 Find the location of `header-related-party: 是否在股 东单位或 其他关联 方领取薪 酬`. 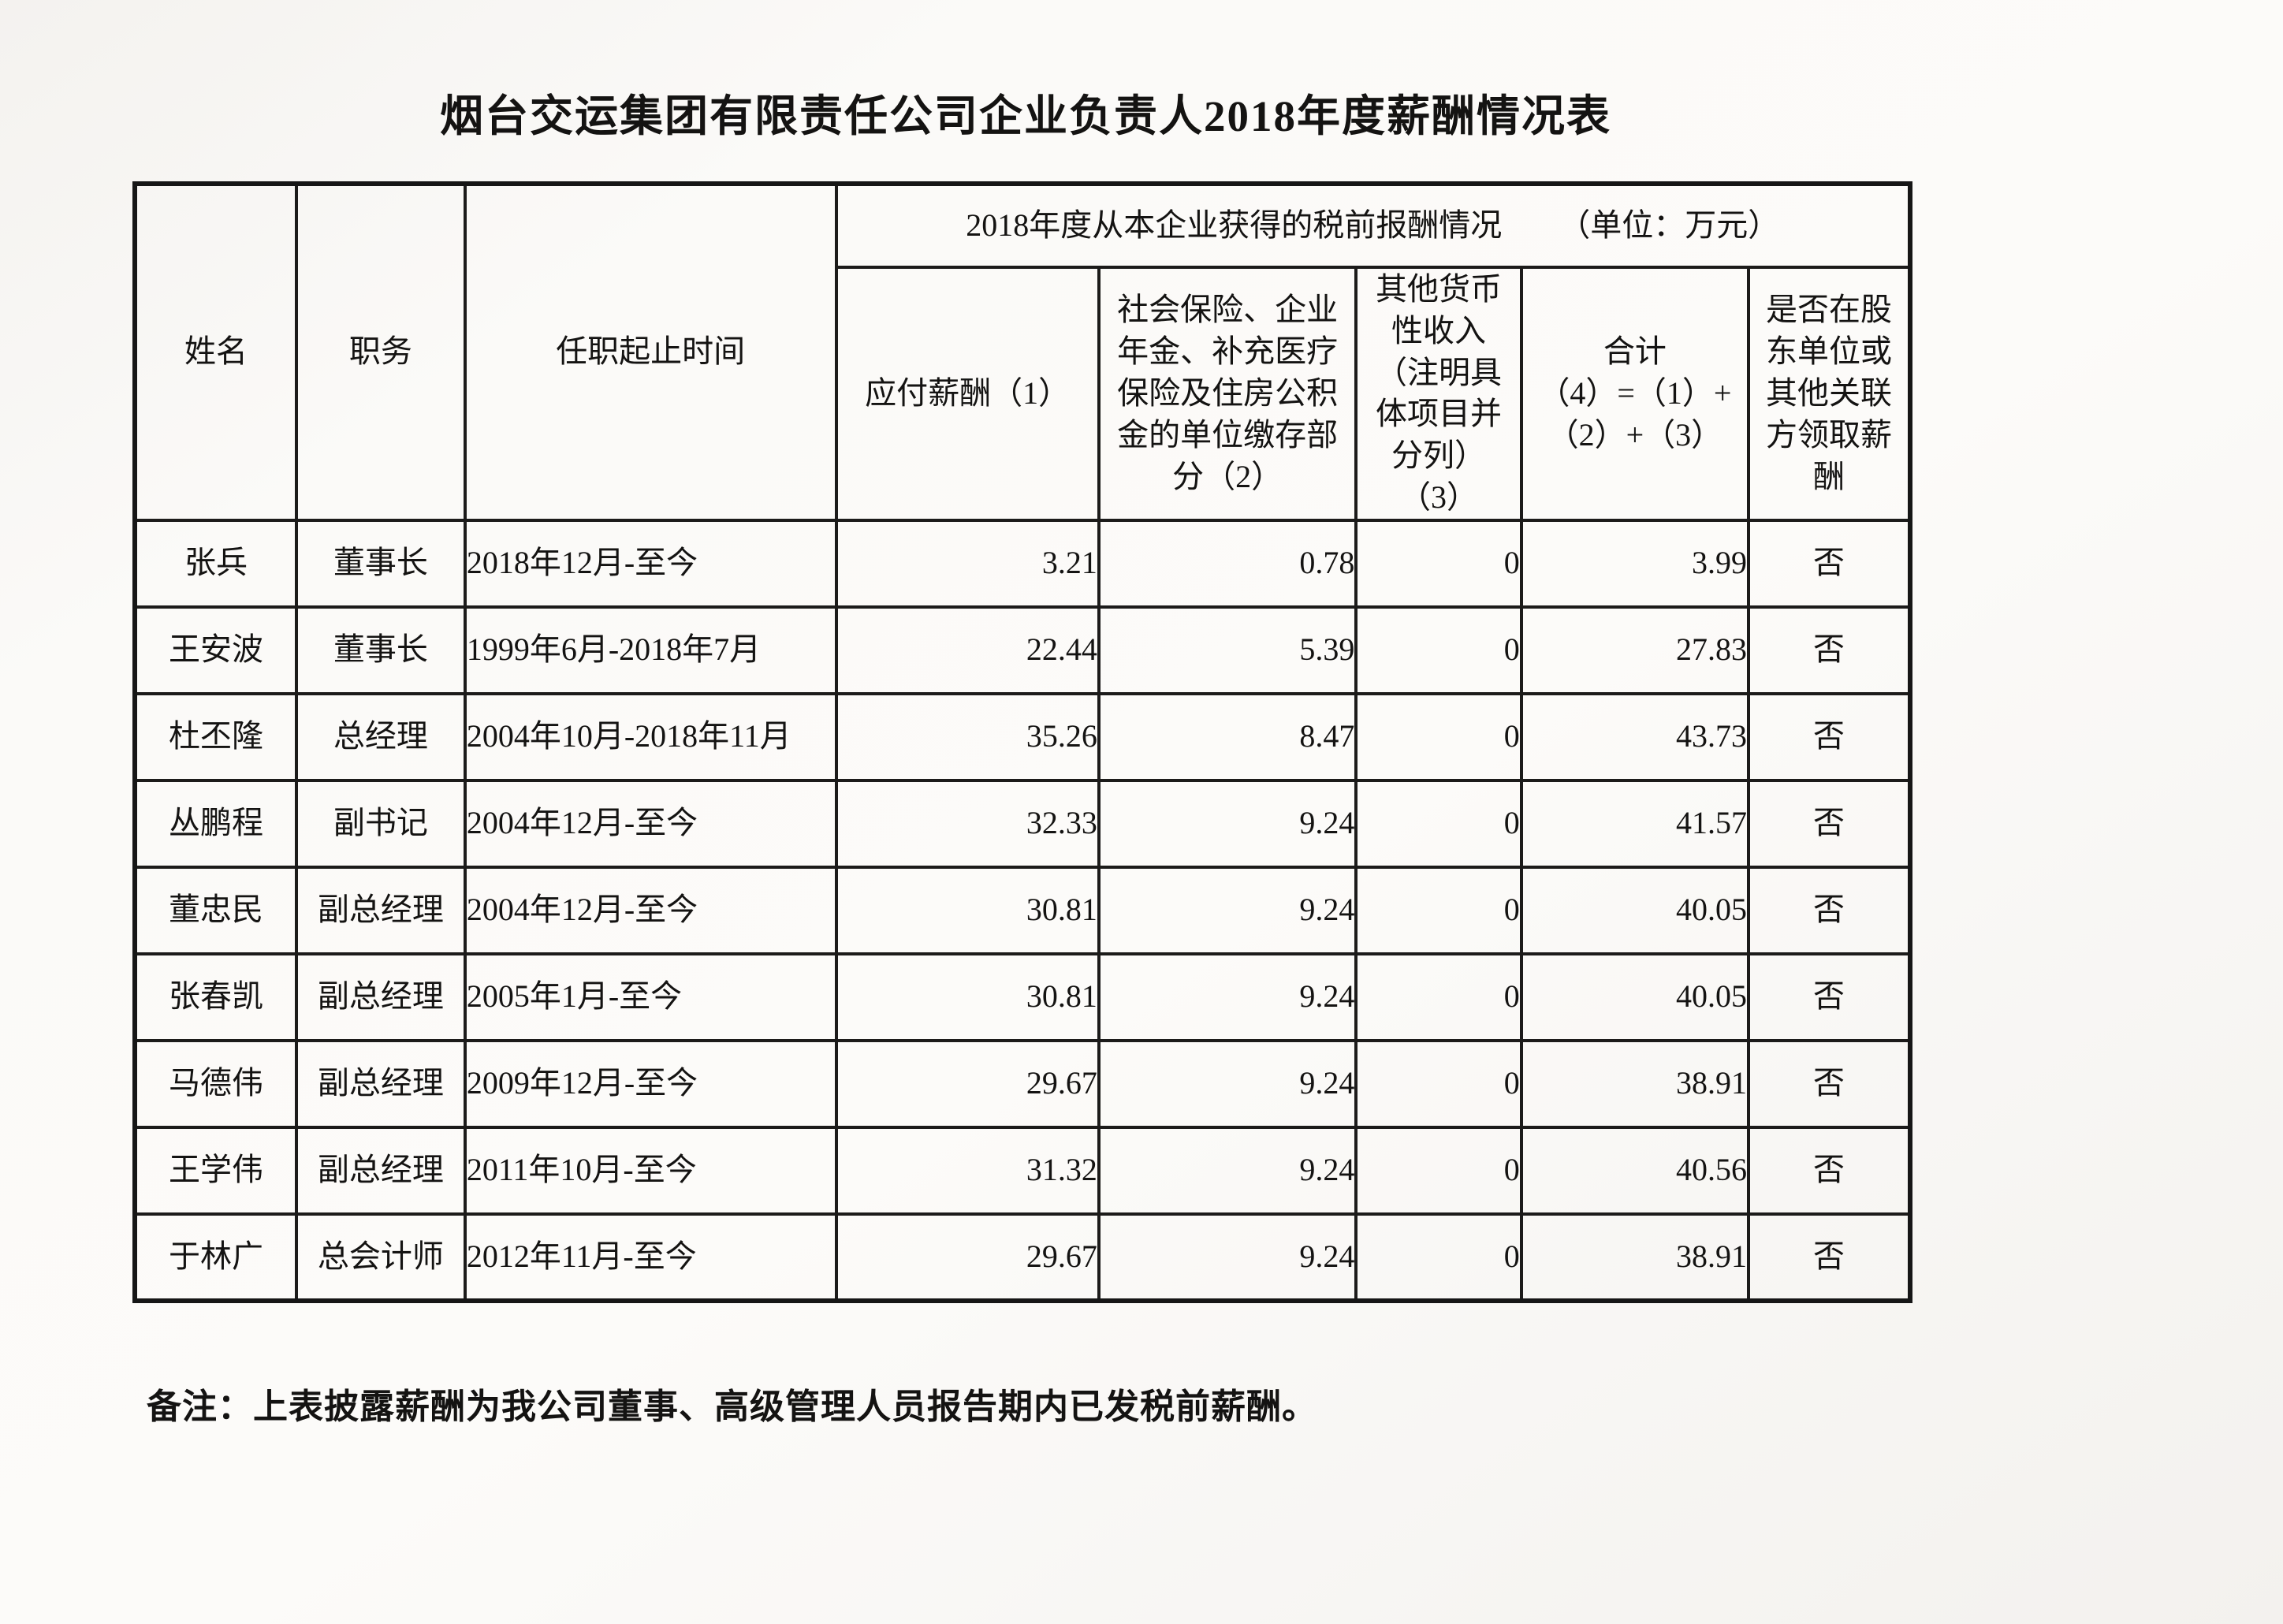

header-related-party: 是否在股 东单位或 其他关联 方领取薪 酬 is located at coordinates (1830, 394).